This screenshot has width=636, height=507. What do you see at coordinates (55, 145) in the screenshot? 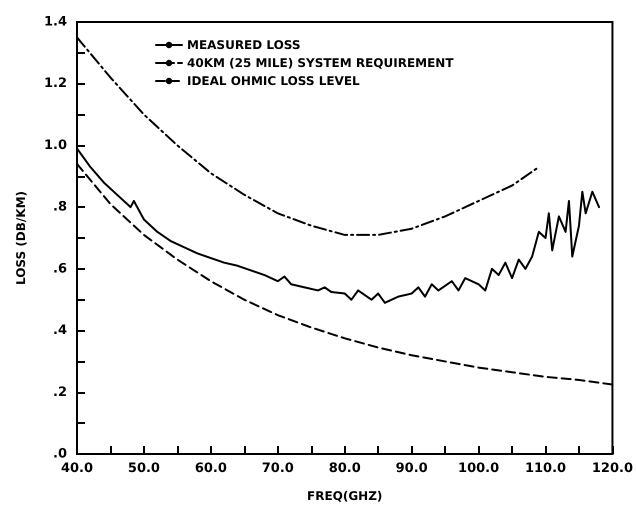
I see `y-tick-label: 1.0` at bounding box center [55, 145].